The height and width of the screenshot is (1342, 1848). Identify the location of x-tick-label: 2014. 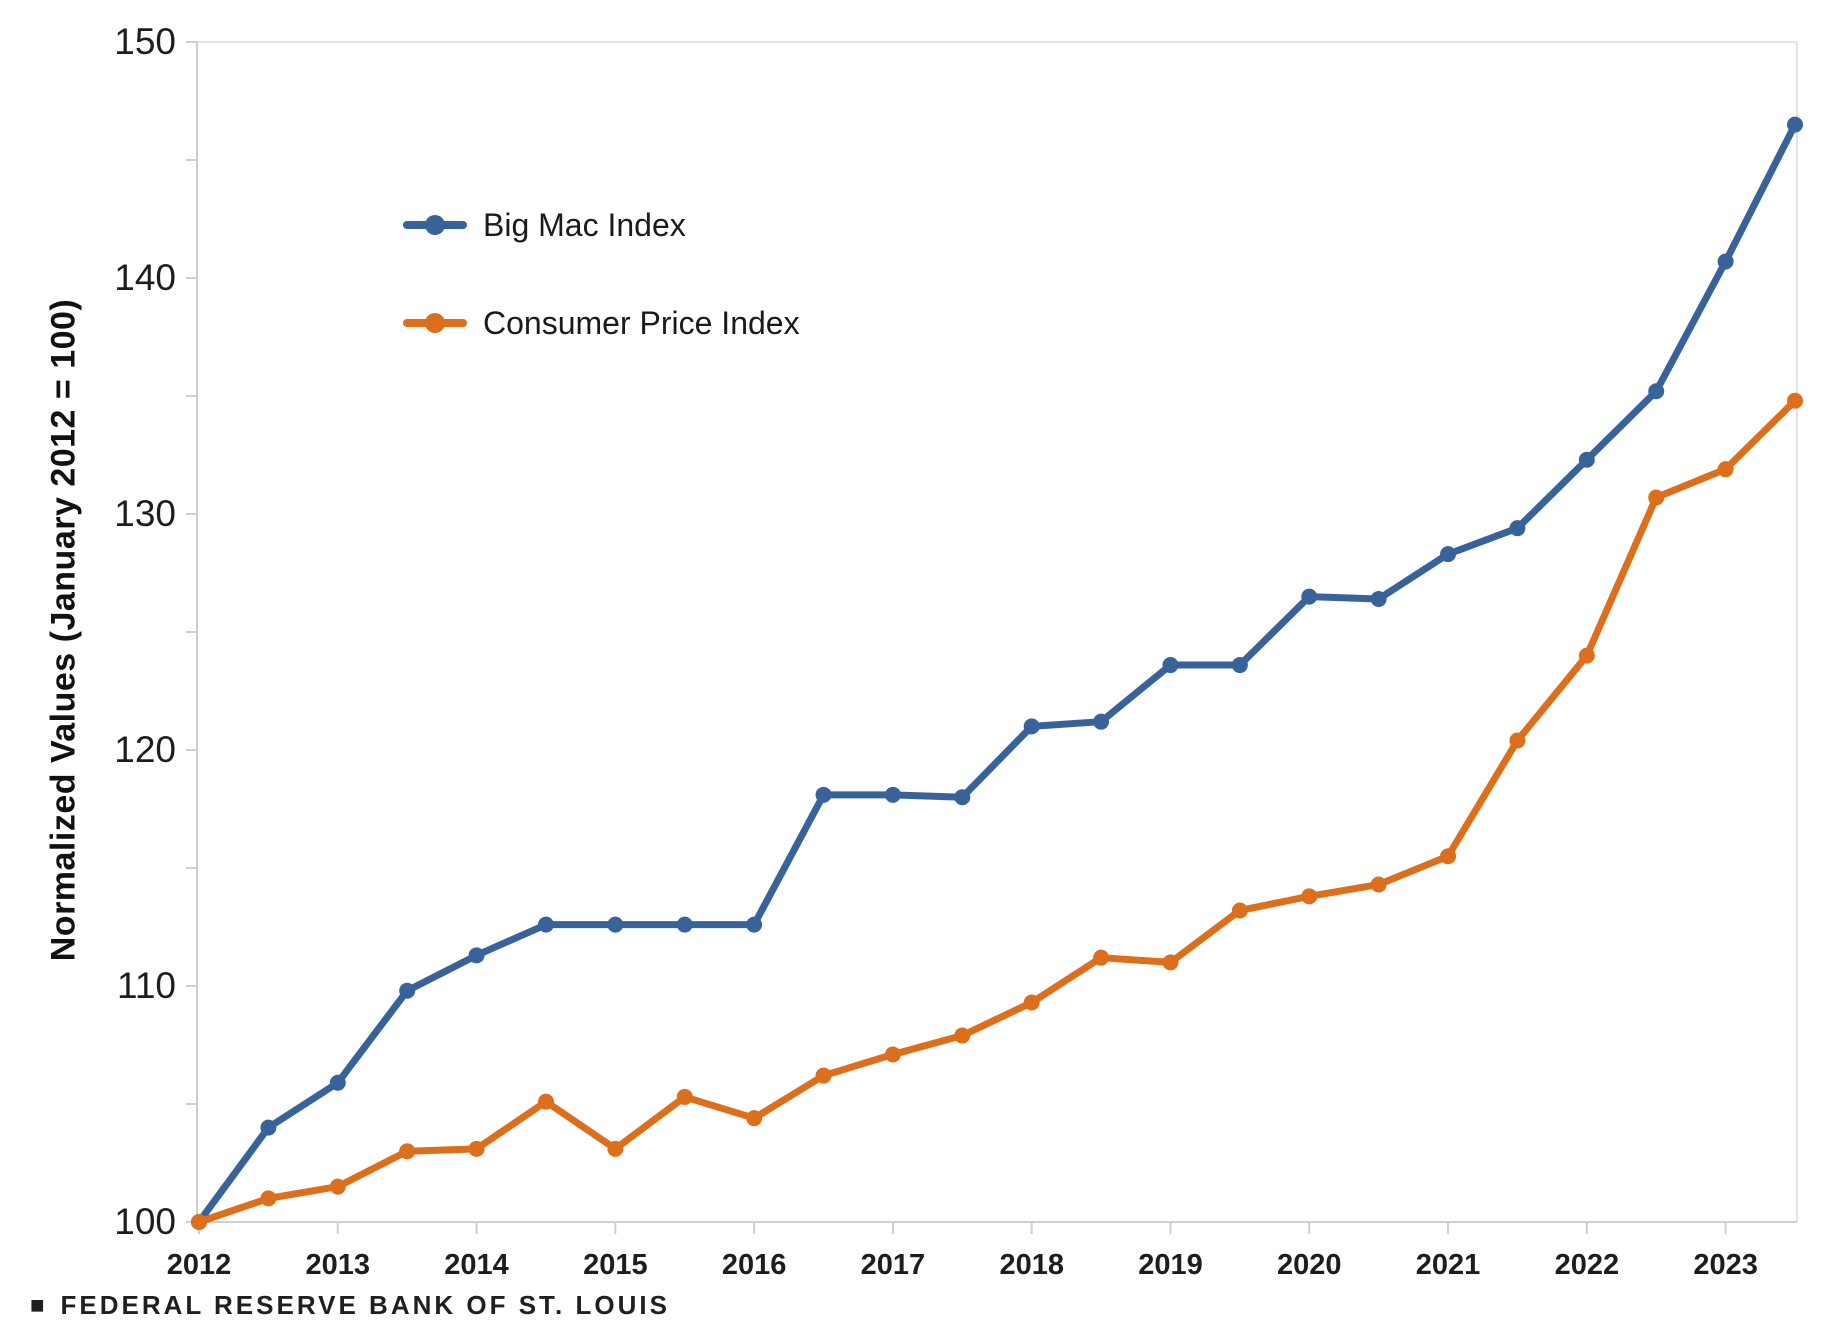
(476, 1265).